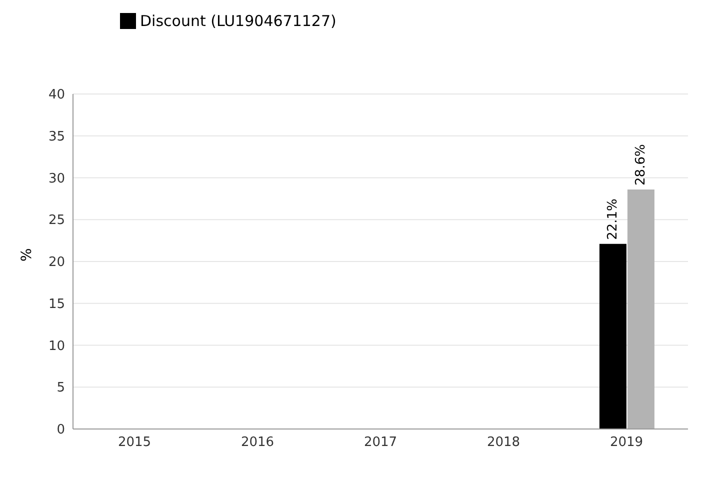 This screenshot has width=702, height=479. I want to click on data-label: 28.6%, so click(640, 165).